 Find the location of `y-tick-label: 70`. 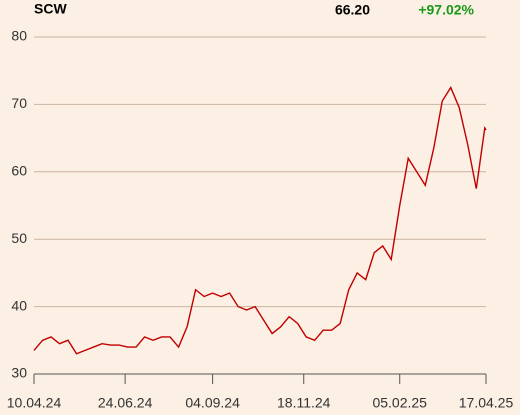

y-tick-label: 70 is located at coordinates (19, 103).